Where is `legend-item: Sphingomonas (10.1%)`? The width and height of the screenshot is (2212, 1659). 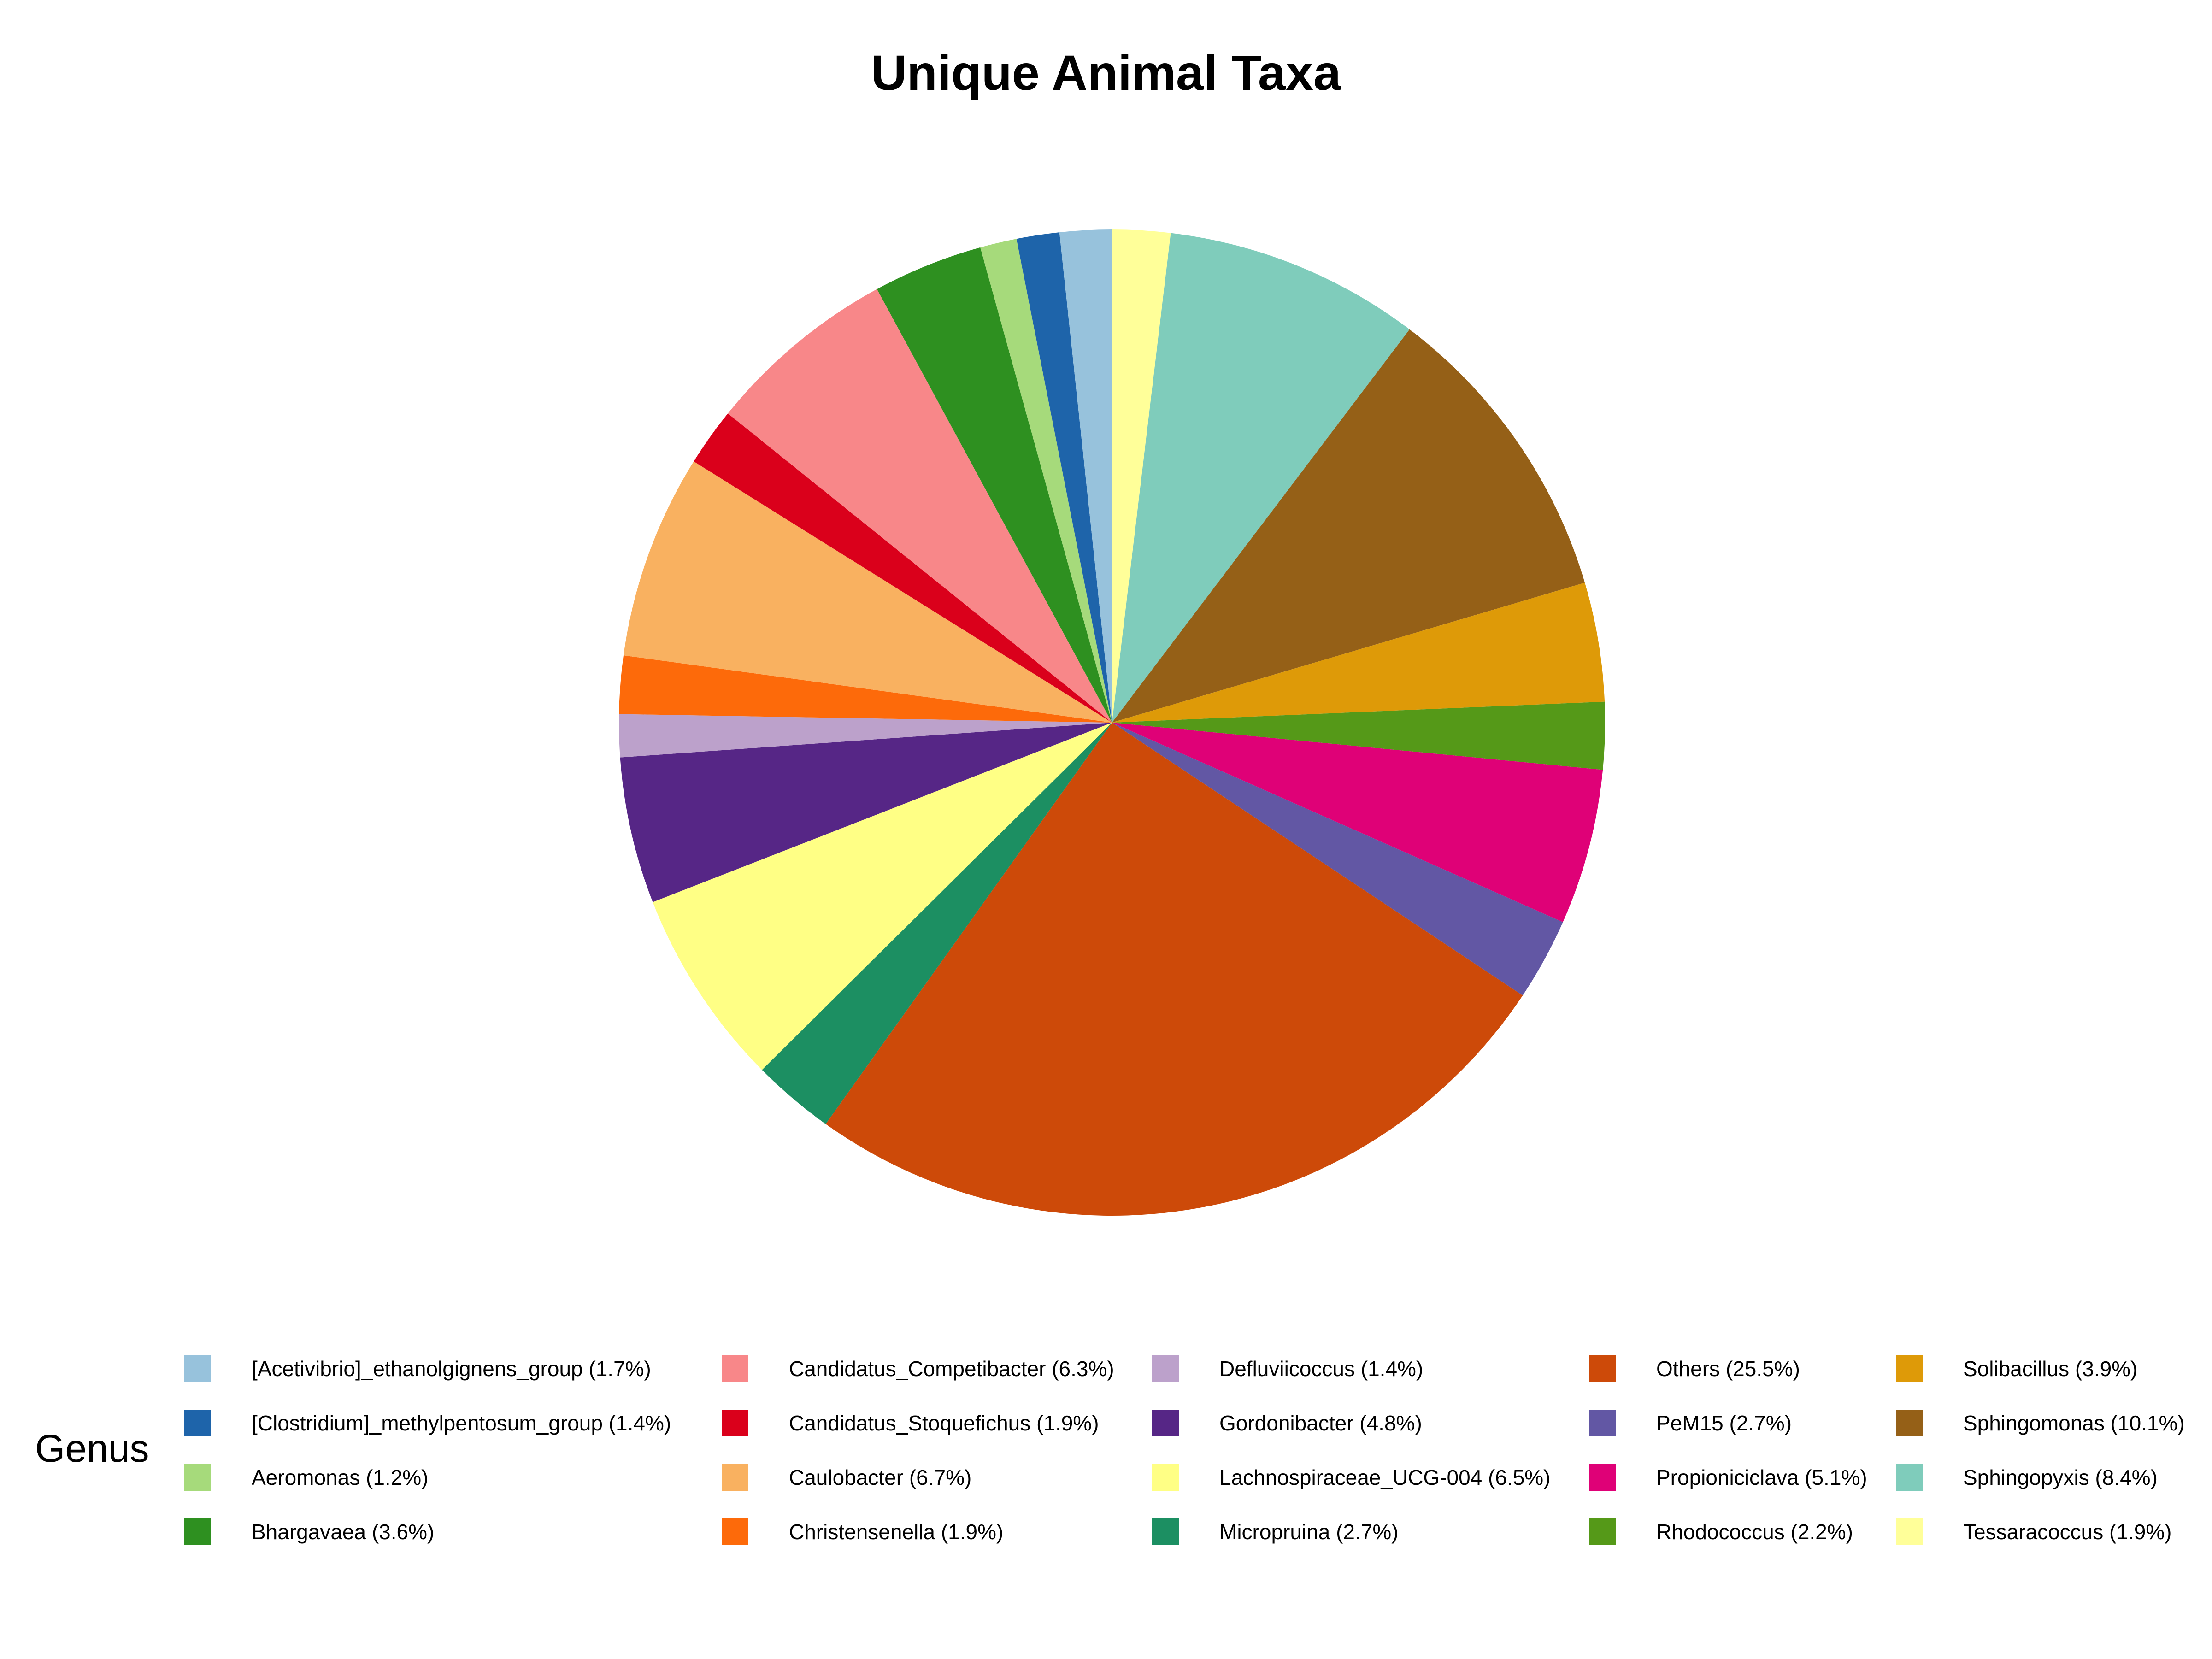 legend-item: Sphingomonas (10.1%) is located at coordinates (2040, 1423).